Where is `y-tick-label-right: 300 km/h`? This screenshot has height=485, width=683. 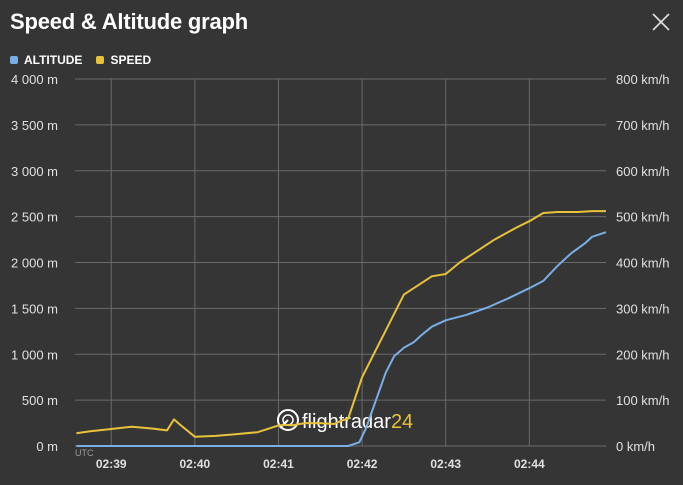 y-tick-label-right: 300 km/h is located at coordinates (642, 308).